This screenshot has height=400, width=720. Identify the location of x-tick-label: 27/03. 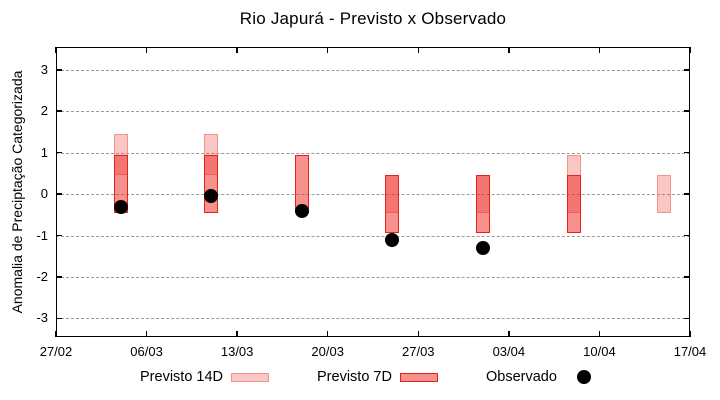
(418, 351).